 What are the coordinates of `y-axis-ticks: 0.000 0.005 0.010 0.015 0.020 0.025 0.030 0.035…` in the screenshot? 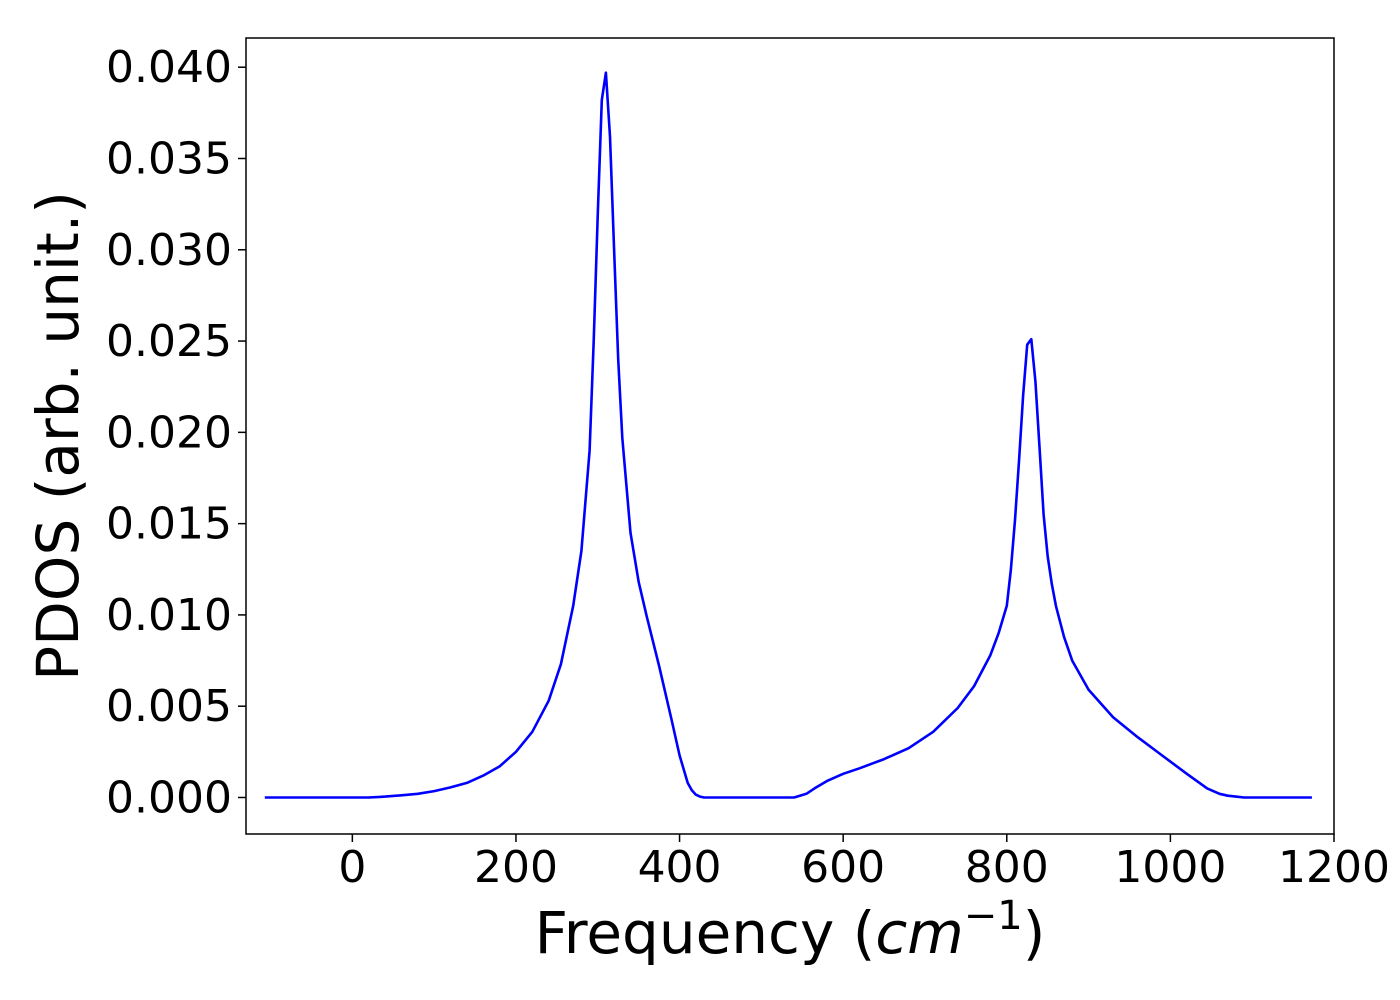 It's located at (176, 432).